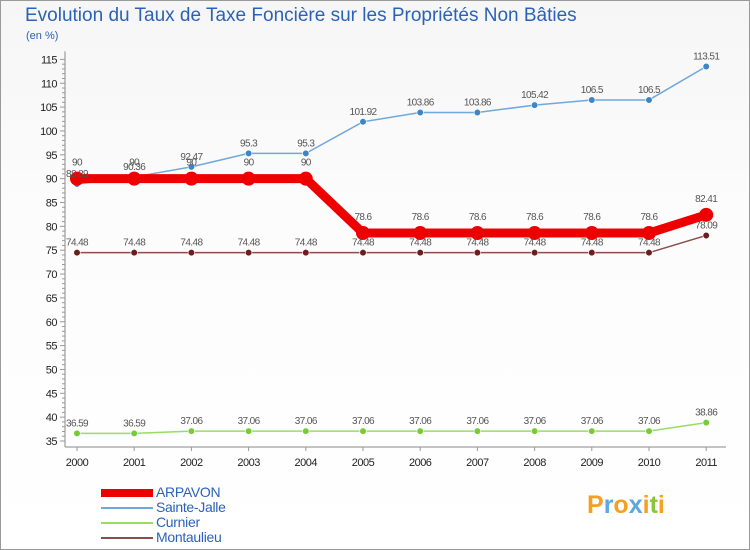 The height and width of the screenshot is (550, 750). I want to click on legend-swatch-arpavon, so click(127, 493).